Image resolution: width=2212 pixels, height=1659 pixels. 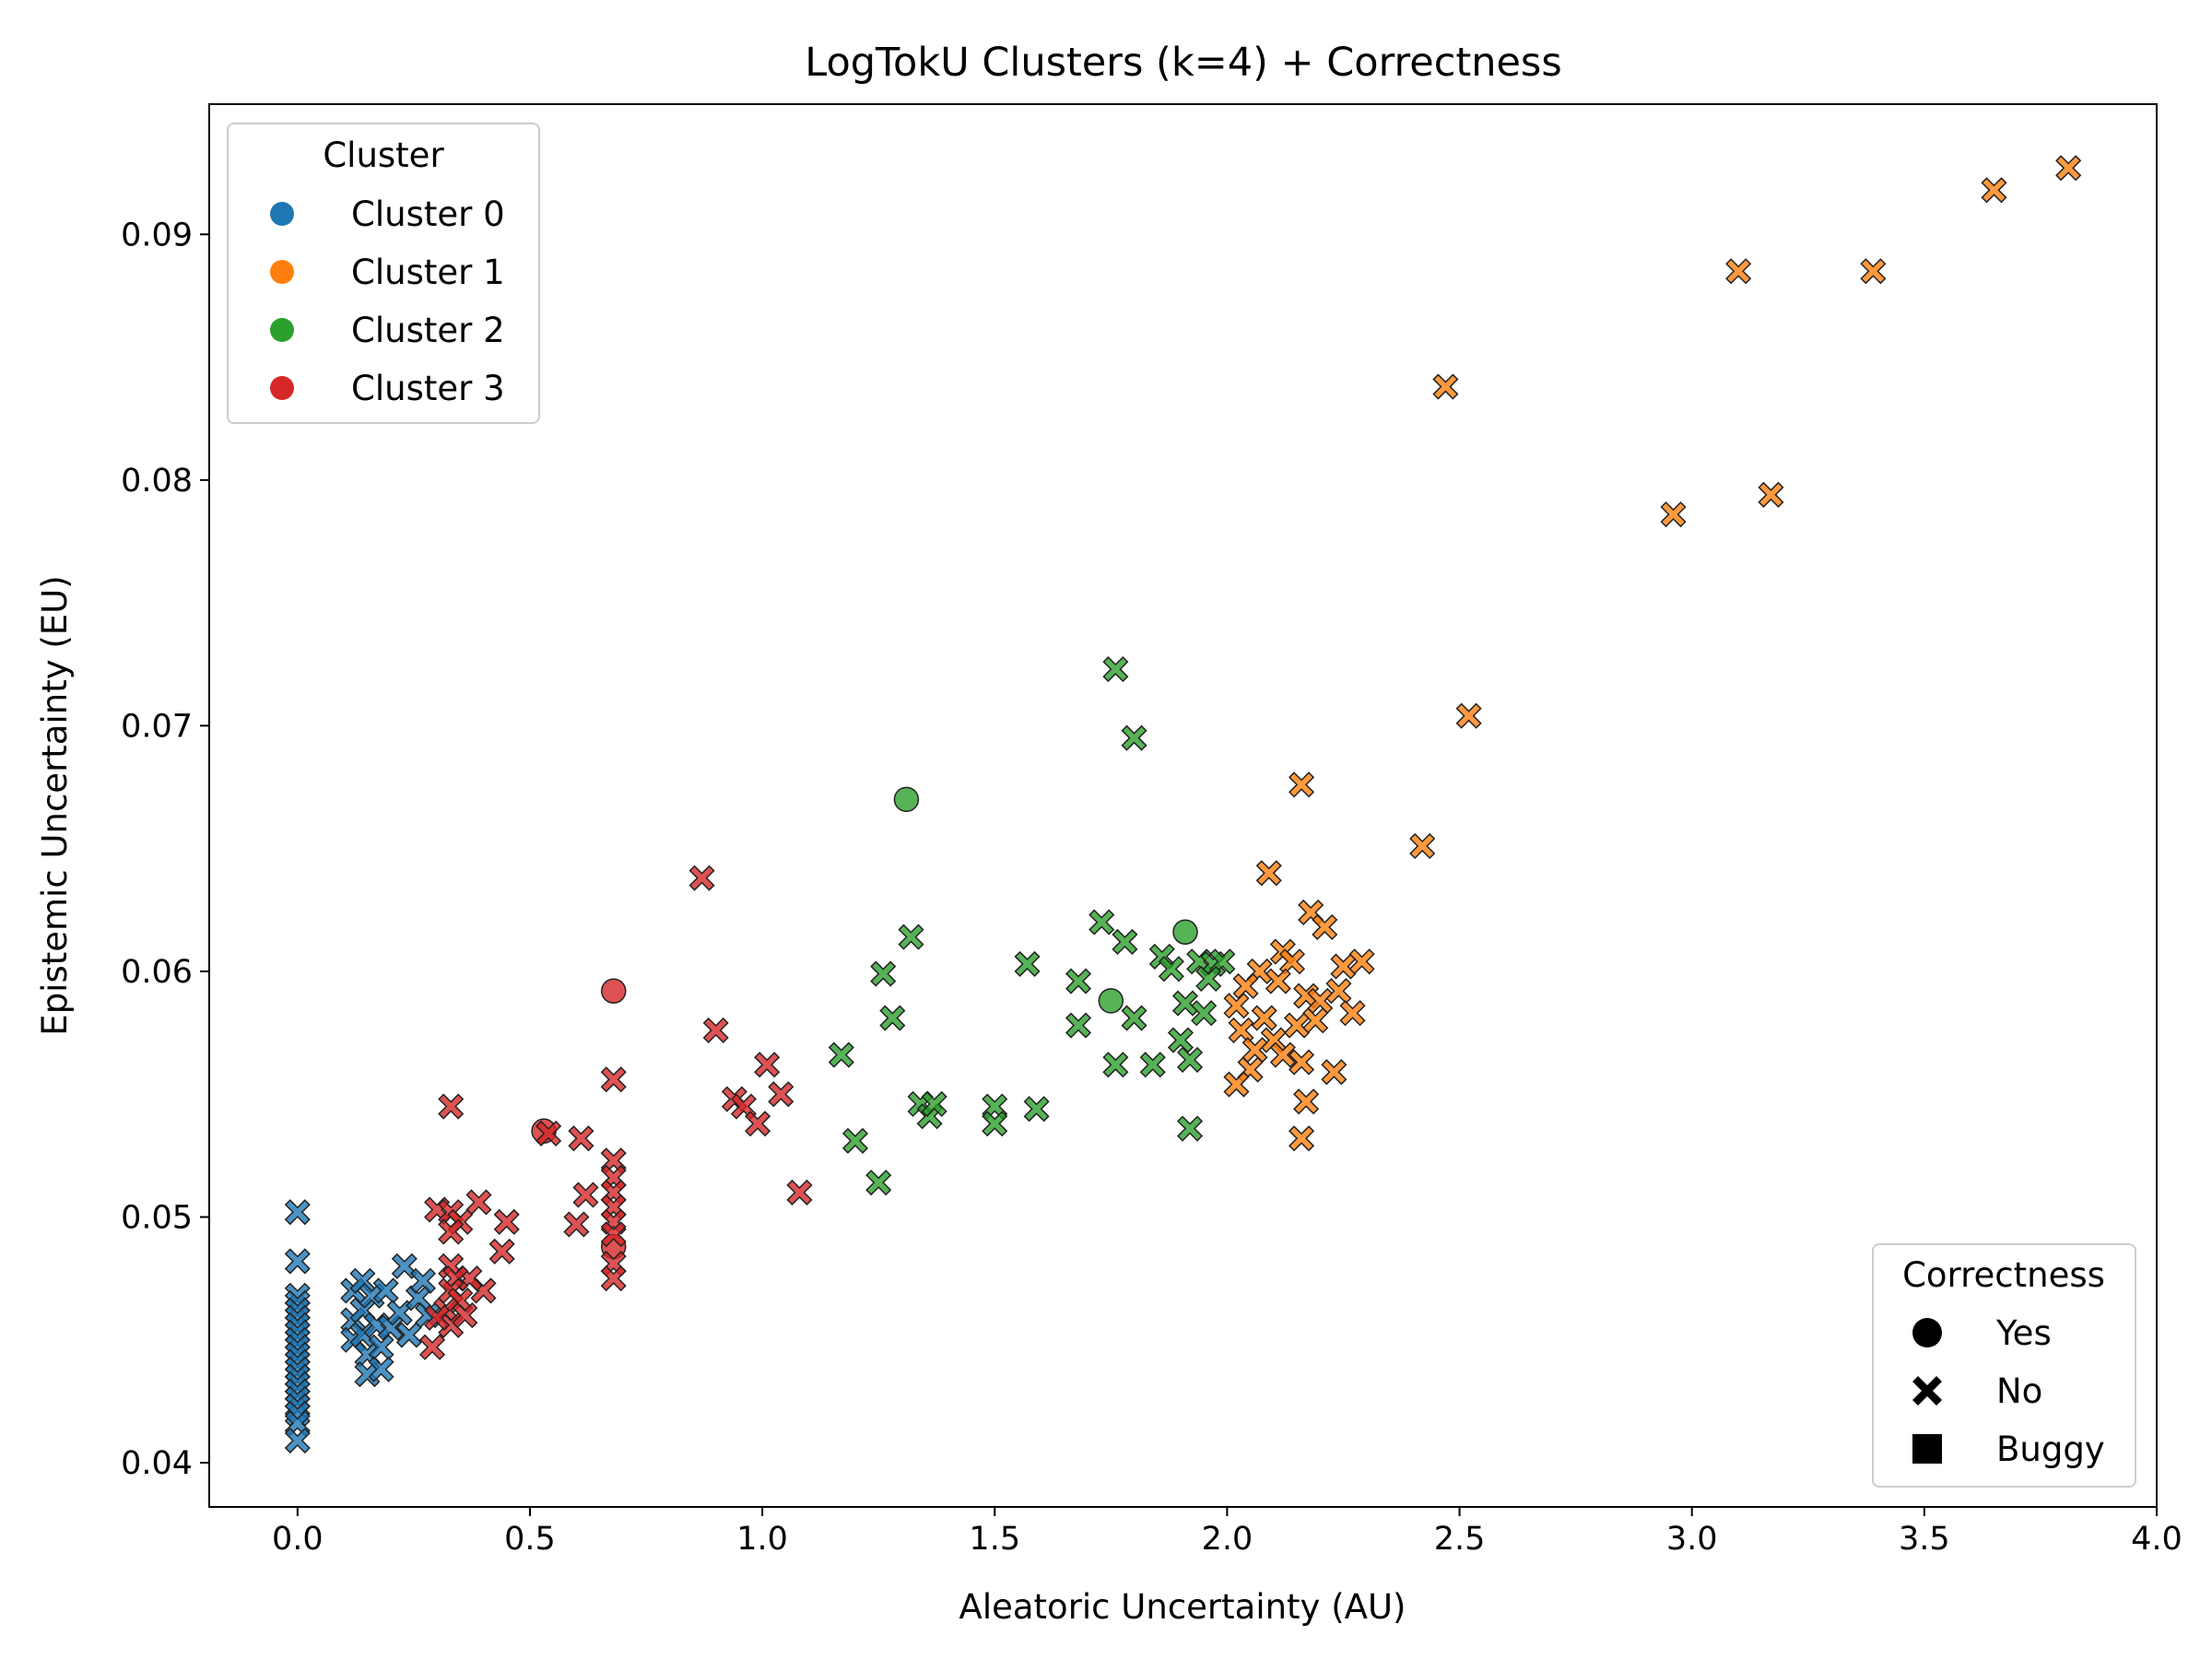 What do you see at coordinates (387, 301) in the screenshot?
I see `cluster-legend-items: Cluster 0 Cluster 1 Cluster 2 Cluster 3` at bounding box center [387, 301].